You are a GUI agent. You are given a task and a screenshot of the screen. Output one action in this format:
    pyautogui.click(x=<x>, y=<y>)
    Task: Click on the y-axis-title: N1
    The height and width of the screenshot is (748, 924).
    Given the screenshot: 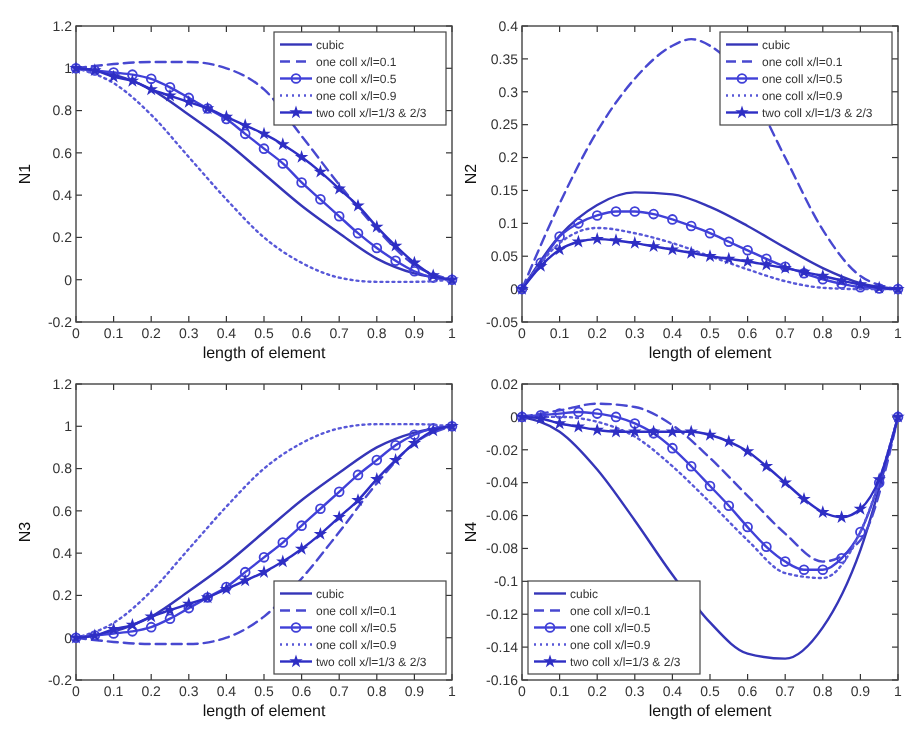 What is the action you would take?
    pyautogui.click(x=25, y=173)
    